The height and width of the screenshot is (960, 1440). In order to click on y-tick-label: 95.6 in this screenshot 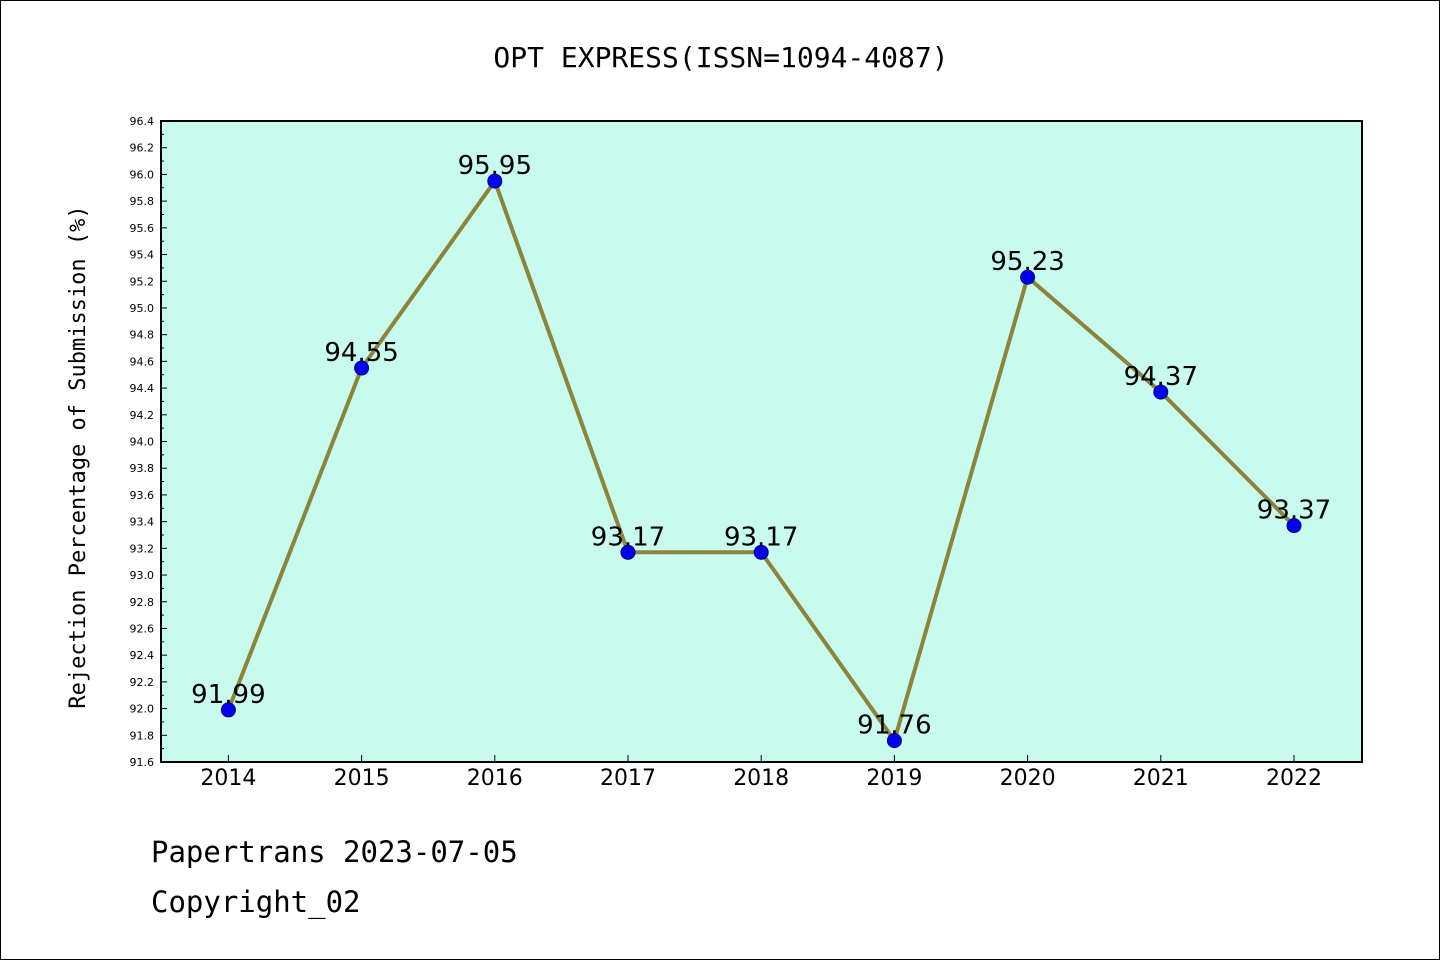, I will do `click(142, 228)`.